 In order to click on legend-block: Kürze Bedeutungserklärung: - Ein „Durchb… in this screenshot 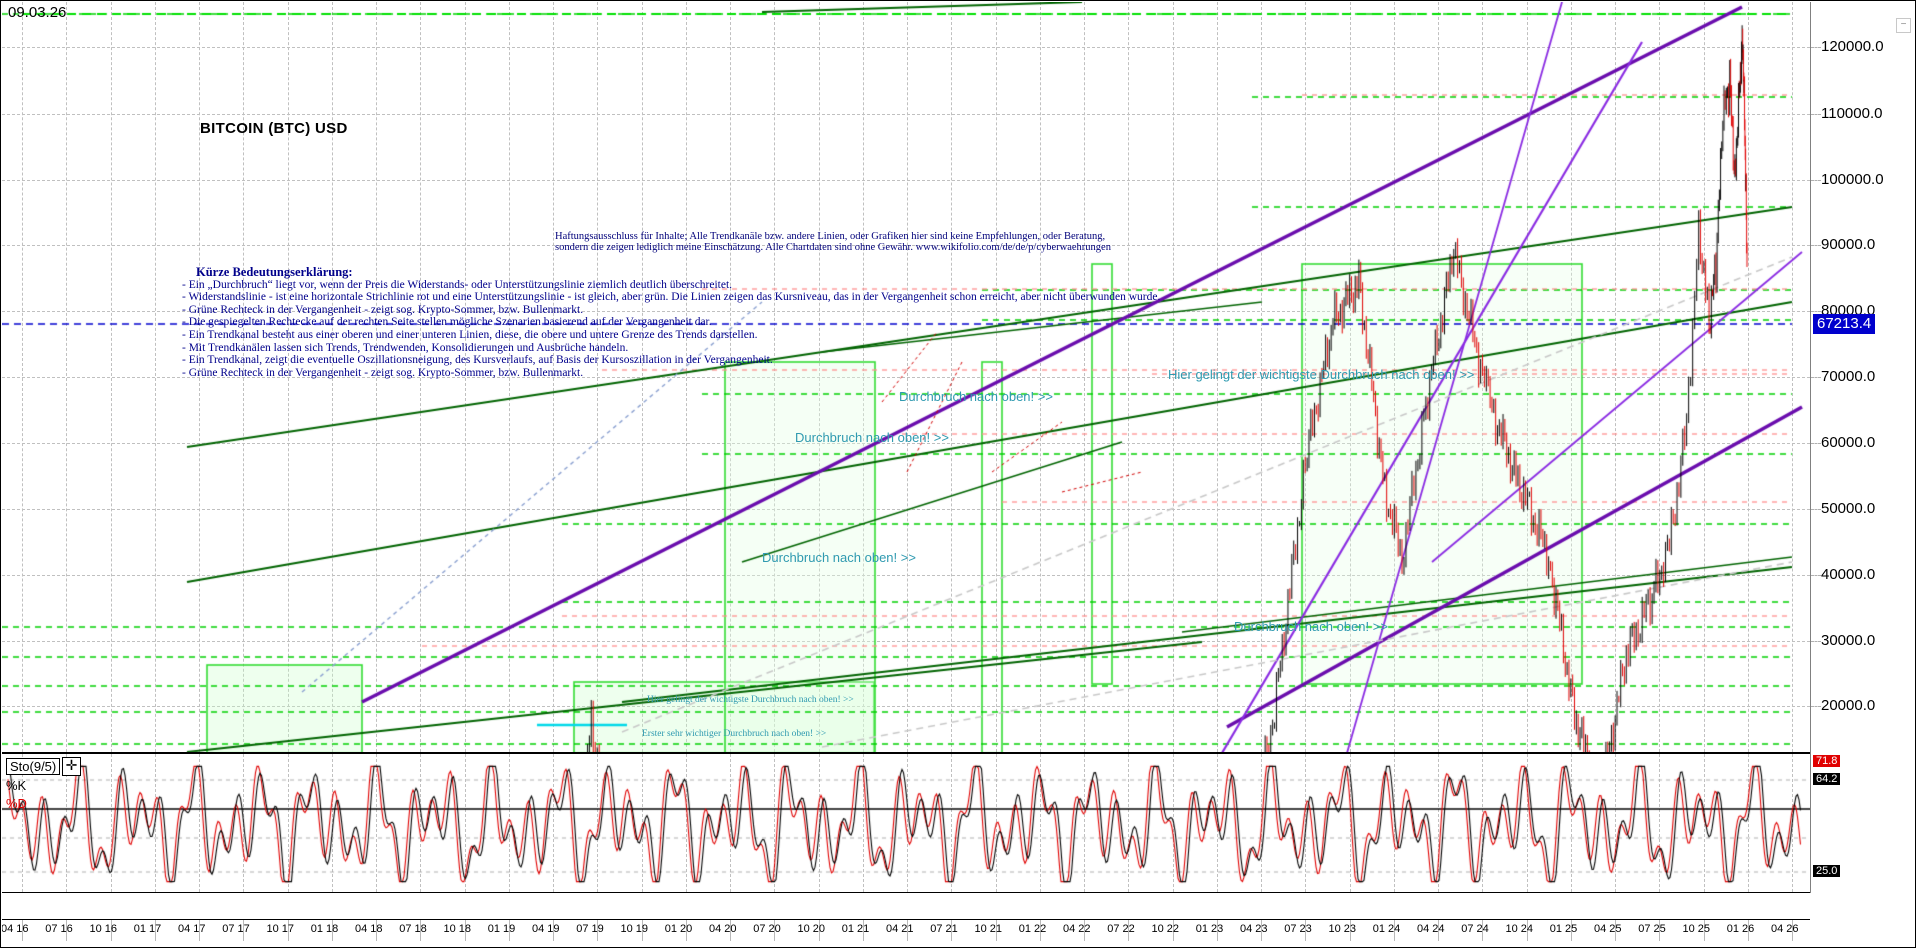, I will do `click(671, 322)`.